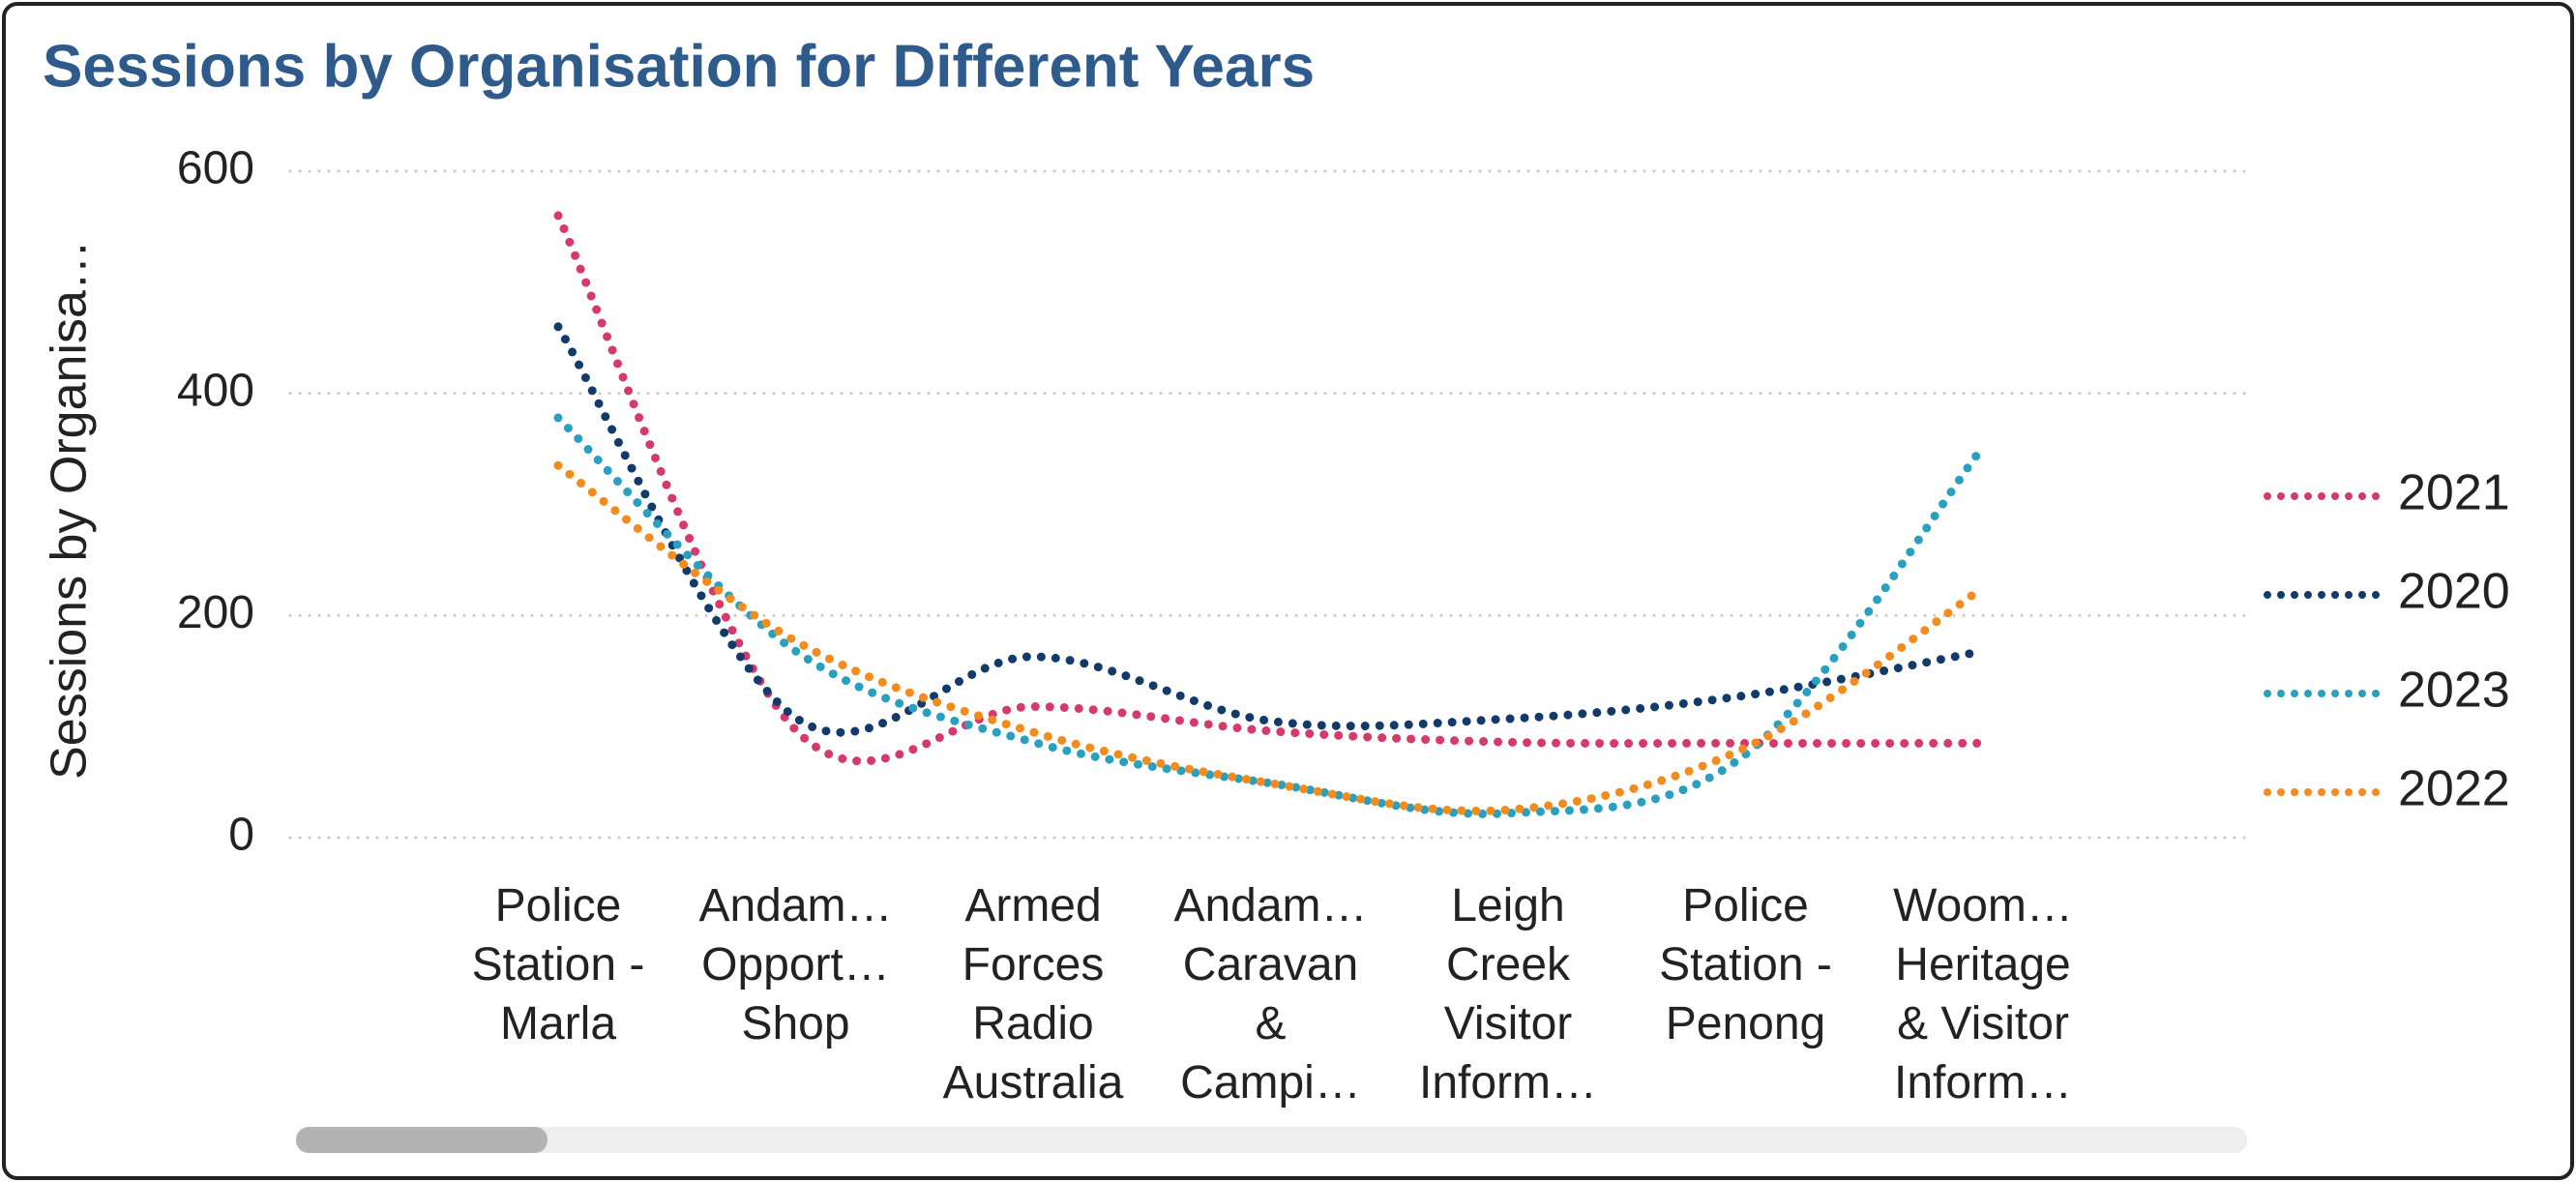  Describe the element at coordinates (215, 390) in the screenshot. I see `y-tick-label: 400` at that location.